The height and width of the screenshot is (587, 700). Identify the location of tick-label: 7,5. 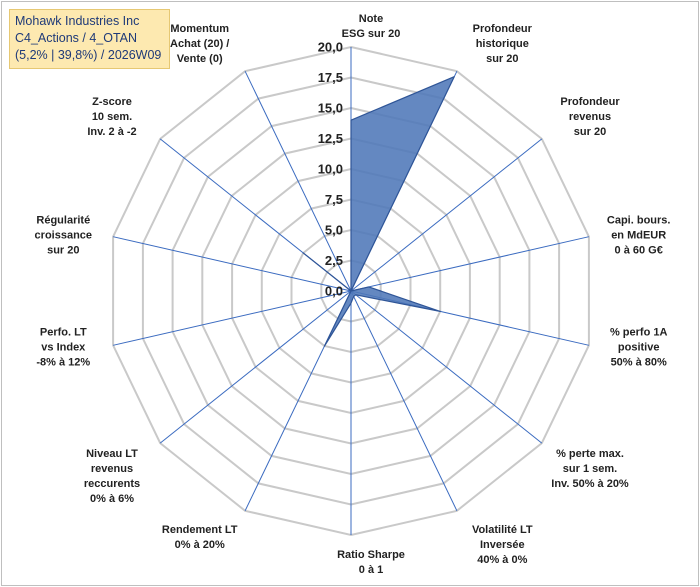
(334, 199).